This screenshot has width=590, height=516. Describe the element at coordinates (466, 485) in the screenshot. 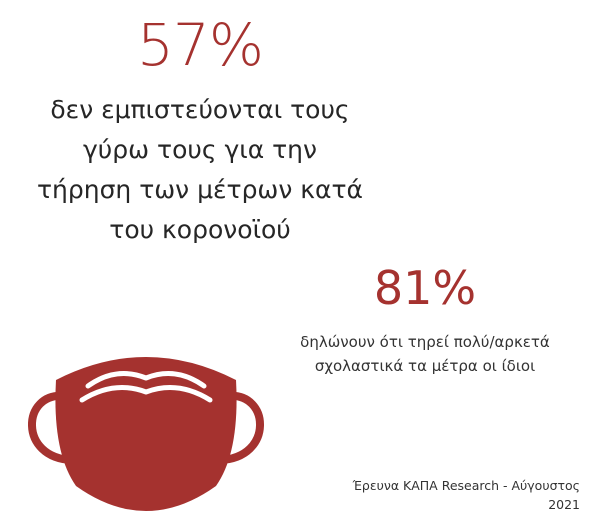

I see `source-line-1: Έρευνα ΚΑΠΑ Research - Αύγουστος` at that location.